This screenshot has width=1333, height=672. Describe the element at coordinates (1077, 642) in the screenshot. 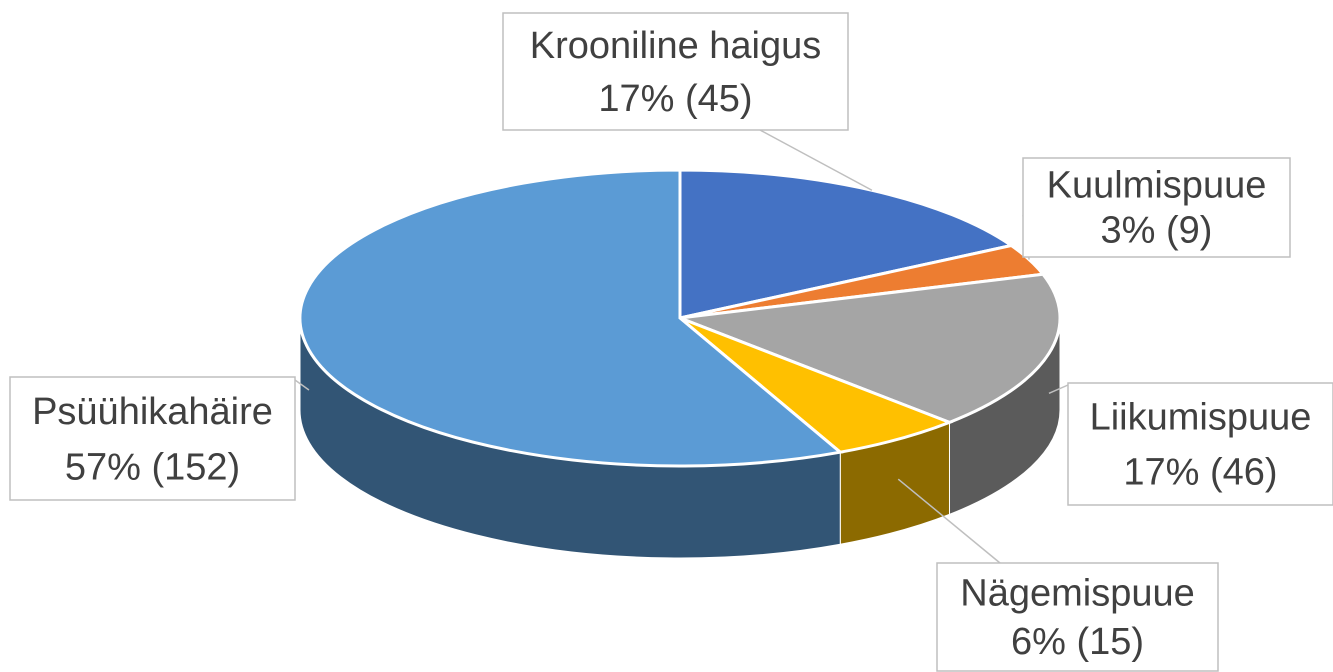

I see `data-label-value: 6% (15)` at that location.